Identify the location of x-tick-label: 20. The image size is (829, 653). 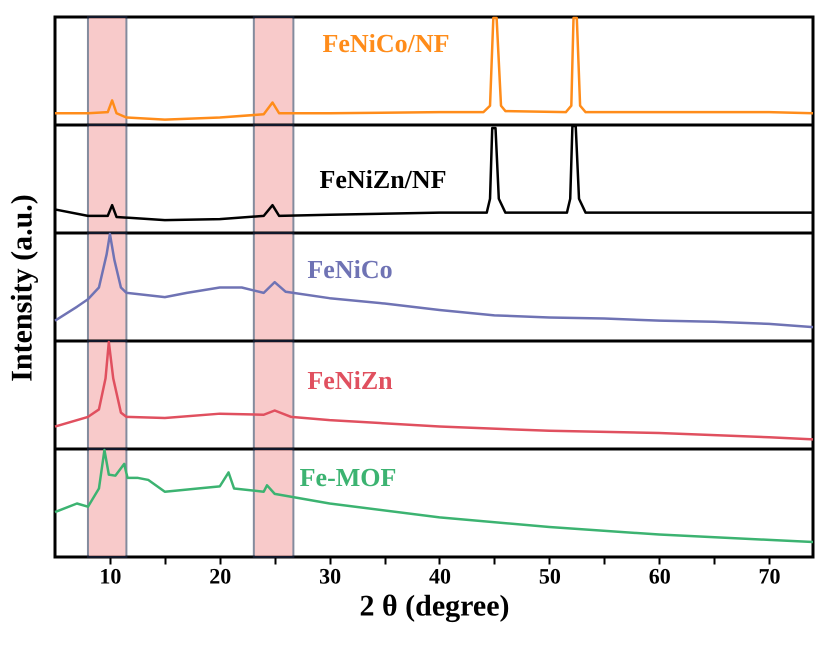
(220, 576).